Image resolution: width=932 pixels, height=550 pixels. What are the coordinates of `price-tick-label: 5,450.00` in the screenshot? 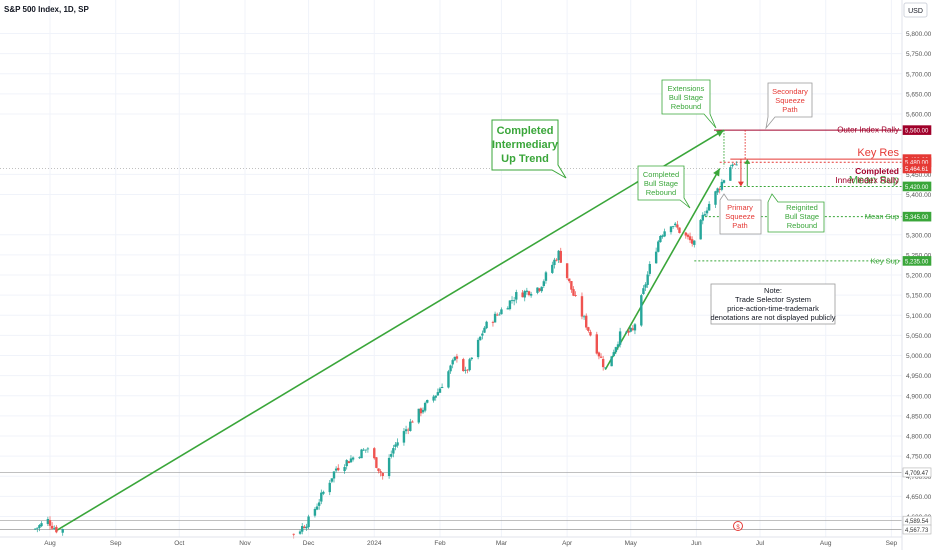 It's located at (919, 175).